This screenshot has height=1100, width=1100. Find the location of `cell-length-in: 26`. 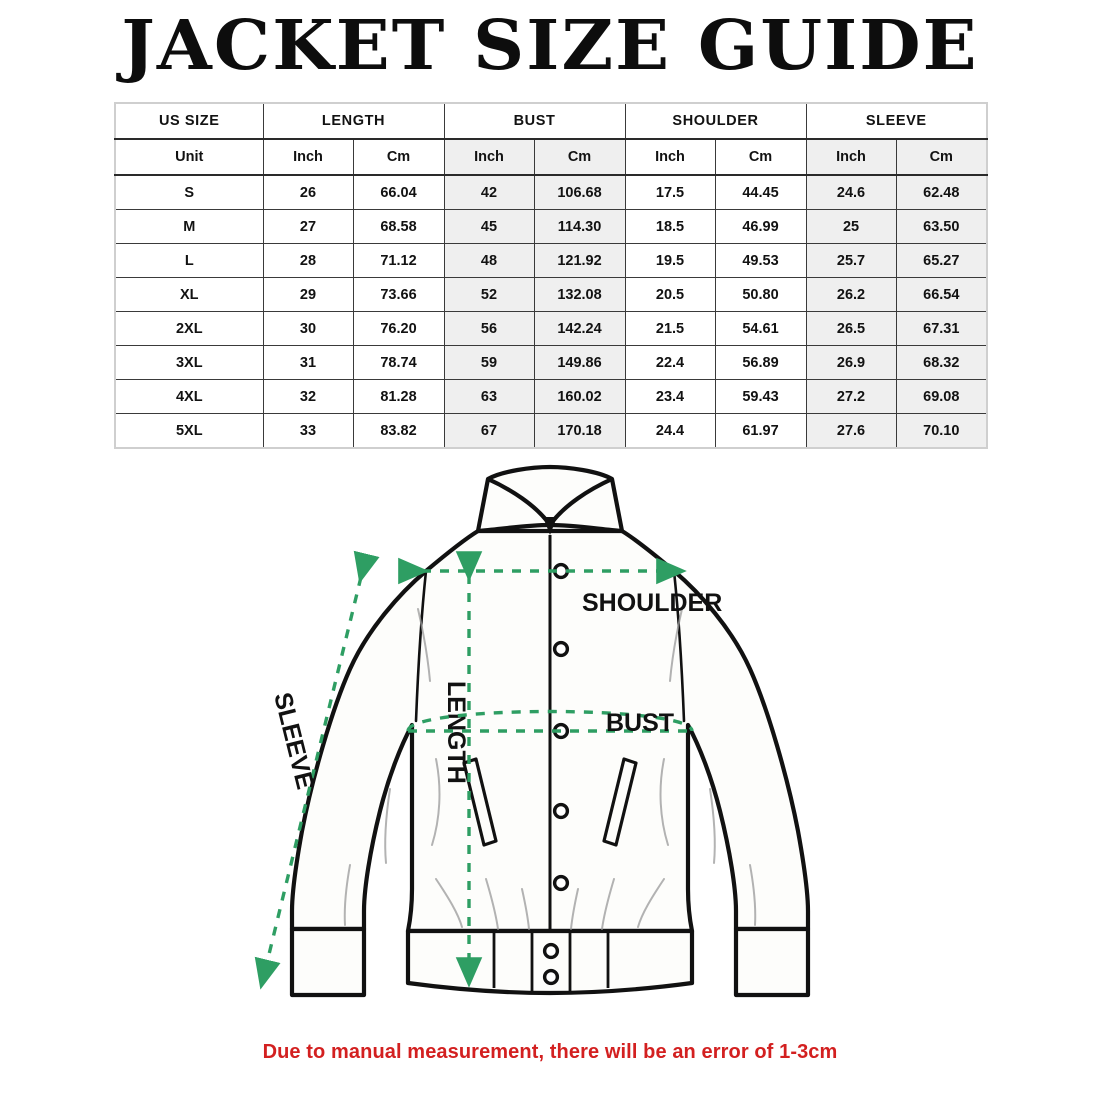

cell-length-in: 26 is located at coordinates (308, 192).